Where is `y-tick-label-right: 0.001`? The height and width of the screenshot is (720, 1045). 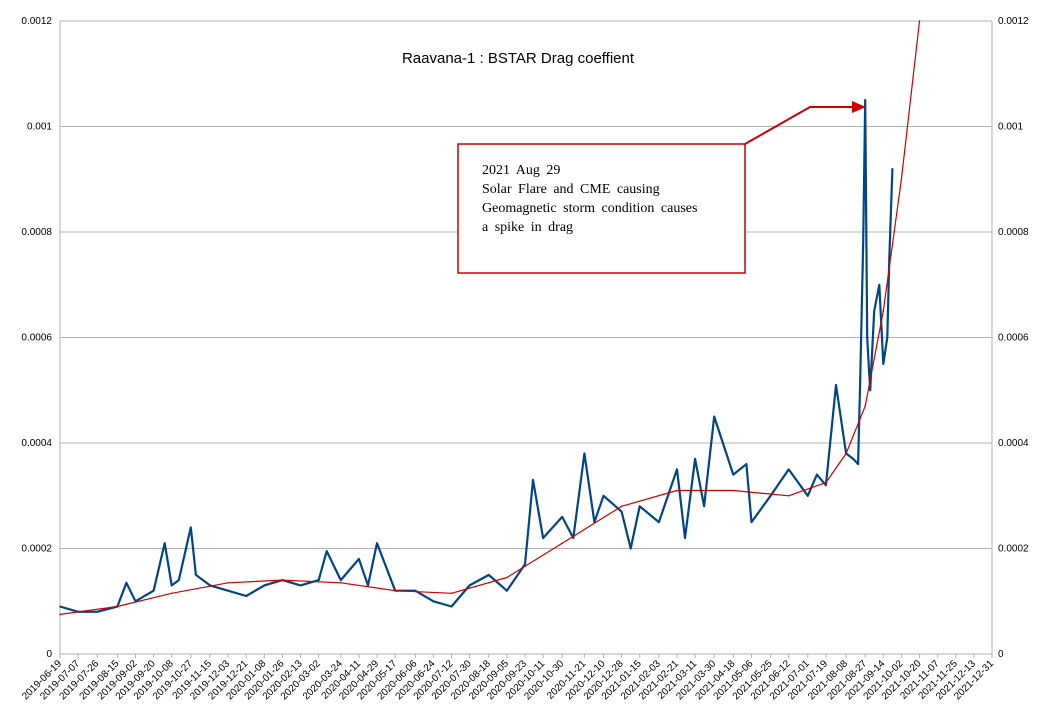
y-tick-label-right: 0.001 is located at coordinates (1010, 127).